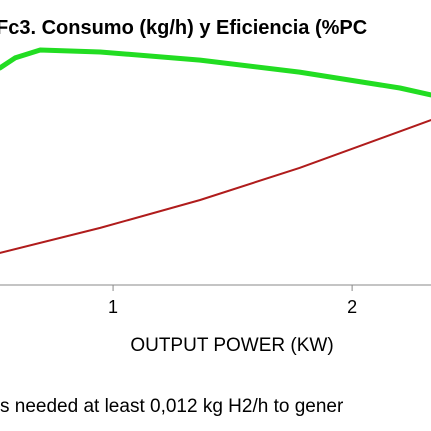 The height and width of the screenshot is (431, 431). Describe the element at coordinates (183, 28) in the screenshot. I see `chart-title: Fc3. Consumo (kg/h) y Eficiencia (%PC` at that location.